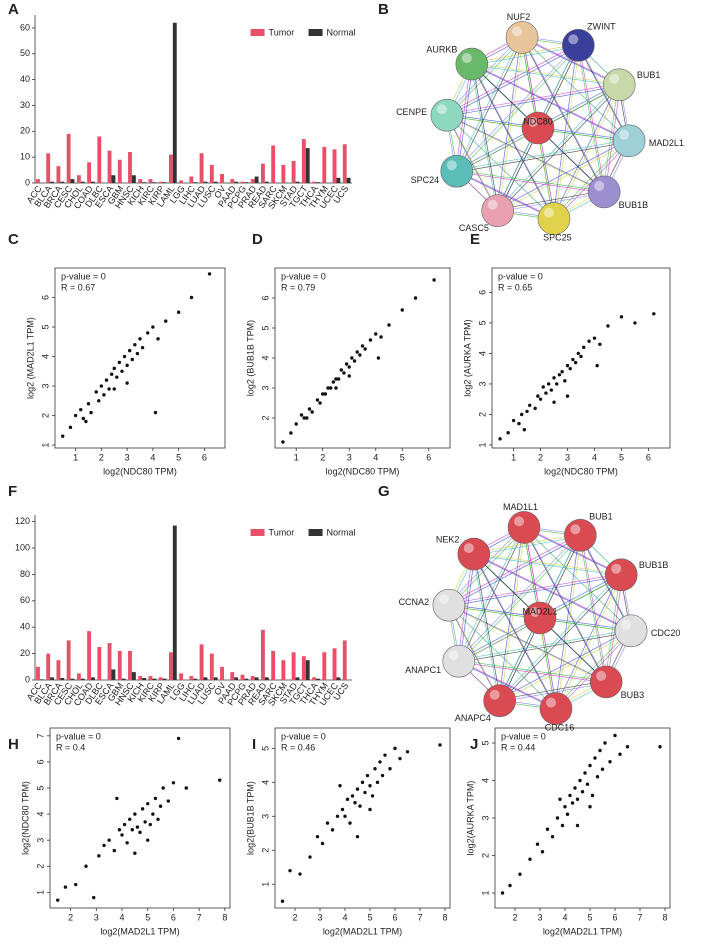 Image resolution: width=709 pixels, height=948 pixels. Describe the element at coordinates (40, 761) in the screenshot. I see `y-tick-label: 6` at that location.